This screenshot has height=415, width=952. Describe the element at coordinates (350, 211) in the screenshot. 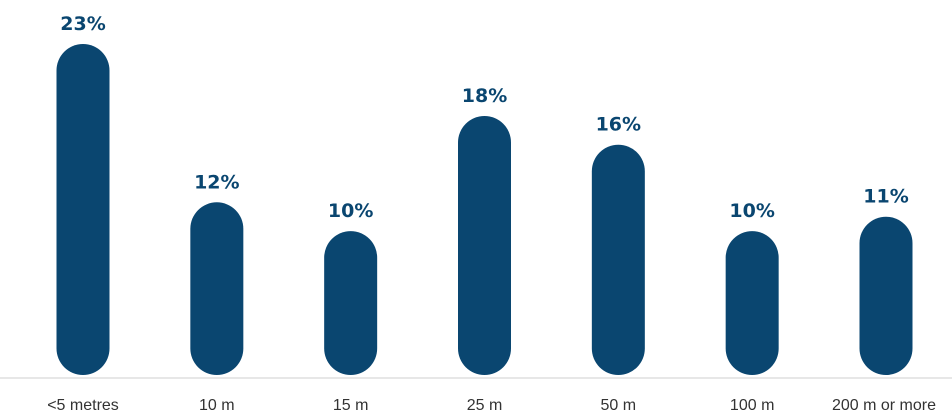

I see `data-label-2: 10%` at that location.